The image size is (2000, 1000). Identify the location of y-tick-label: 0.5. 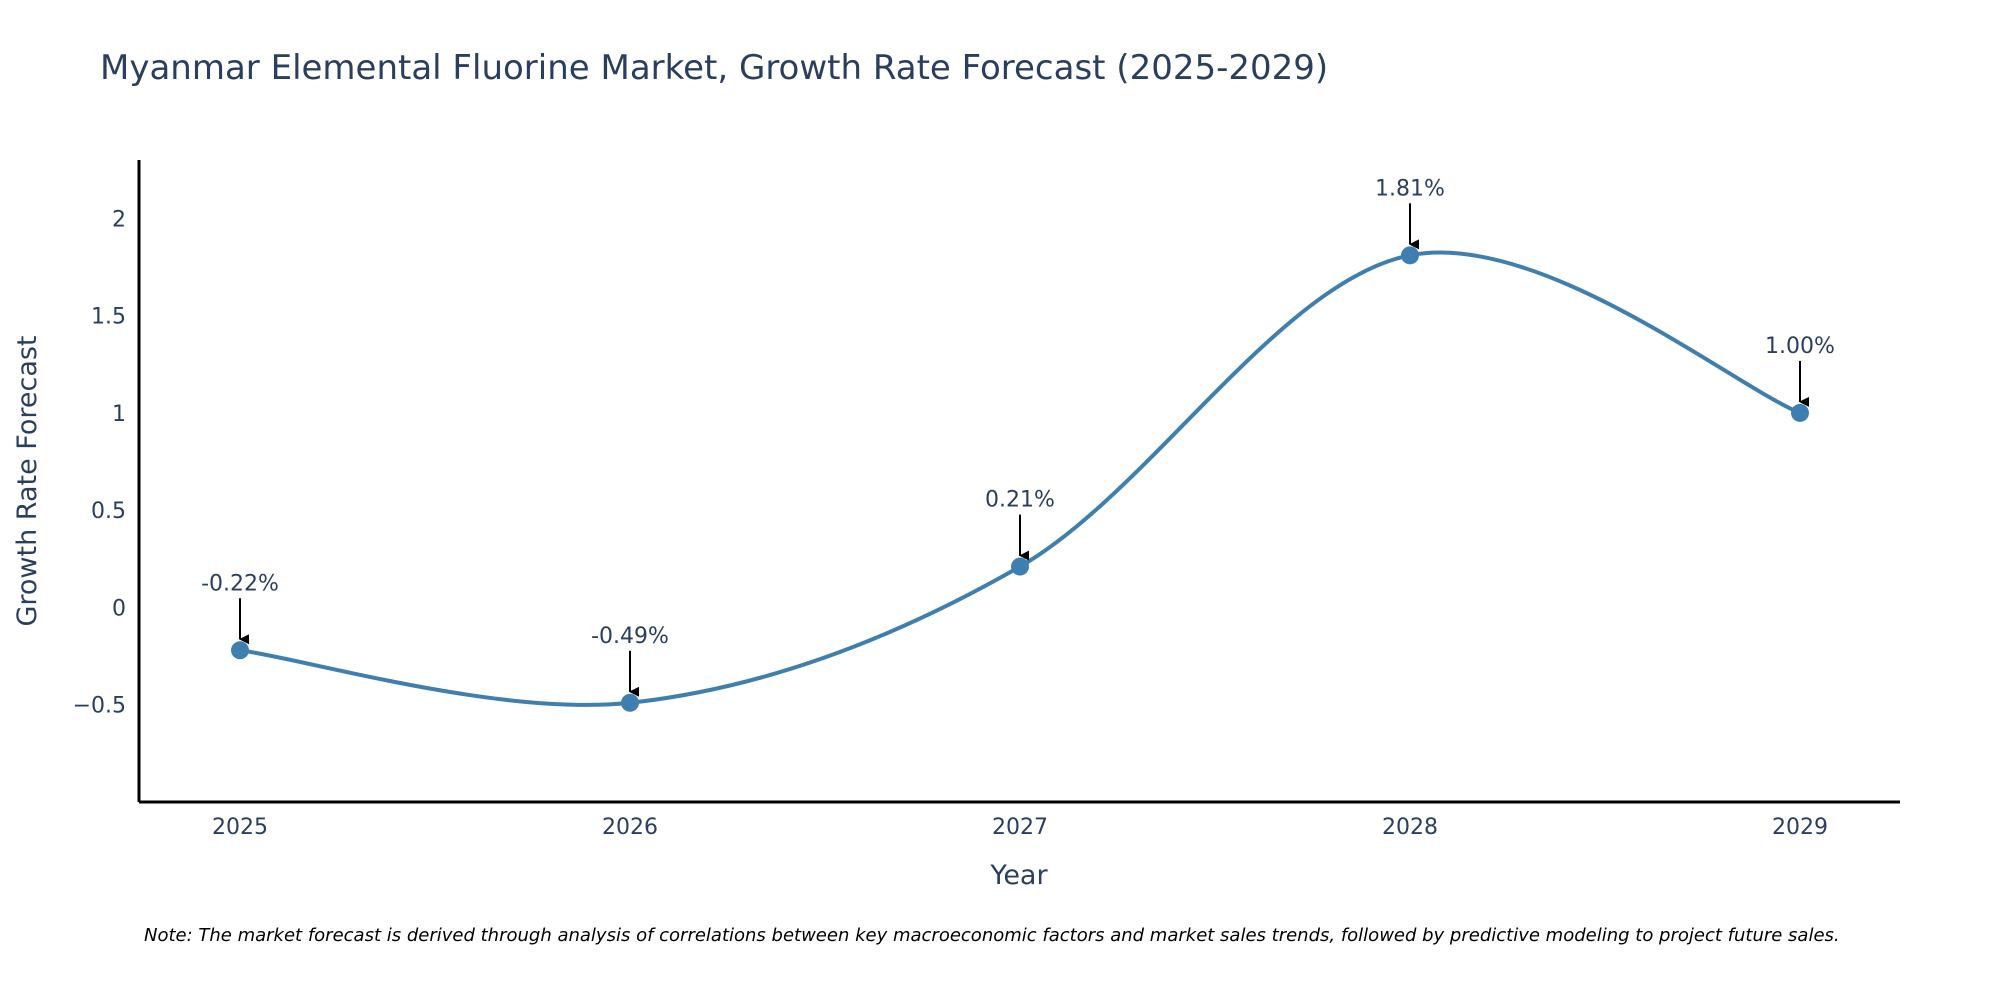
(108, 511).